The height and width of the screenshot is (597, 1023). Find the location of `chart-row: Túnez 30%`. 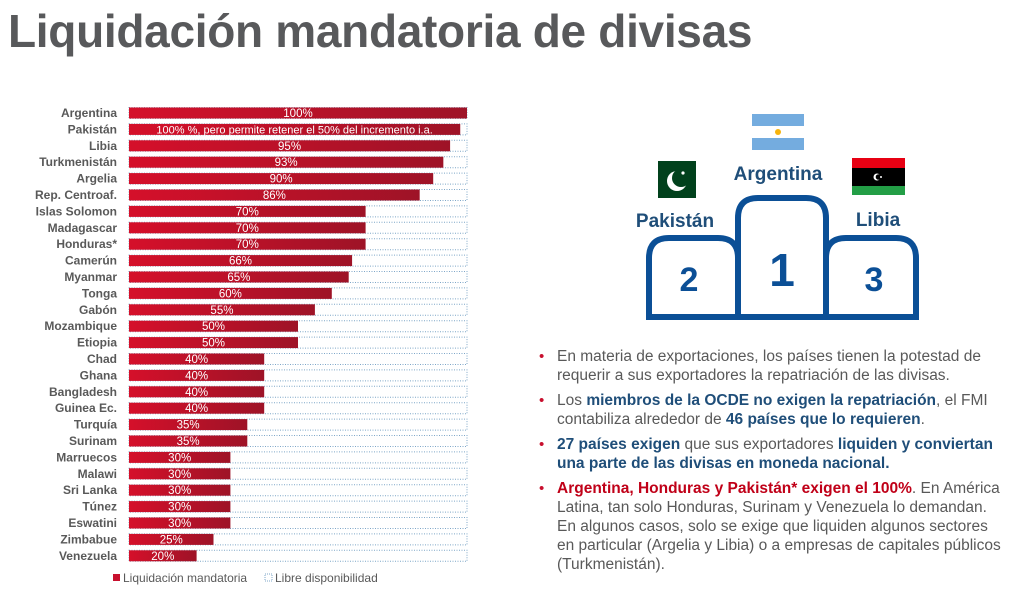

chart-row: Túnez 30% is located at coordinates (275, 507).